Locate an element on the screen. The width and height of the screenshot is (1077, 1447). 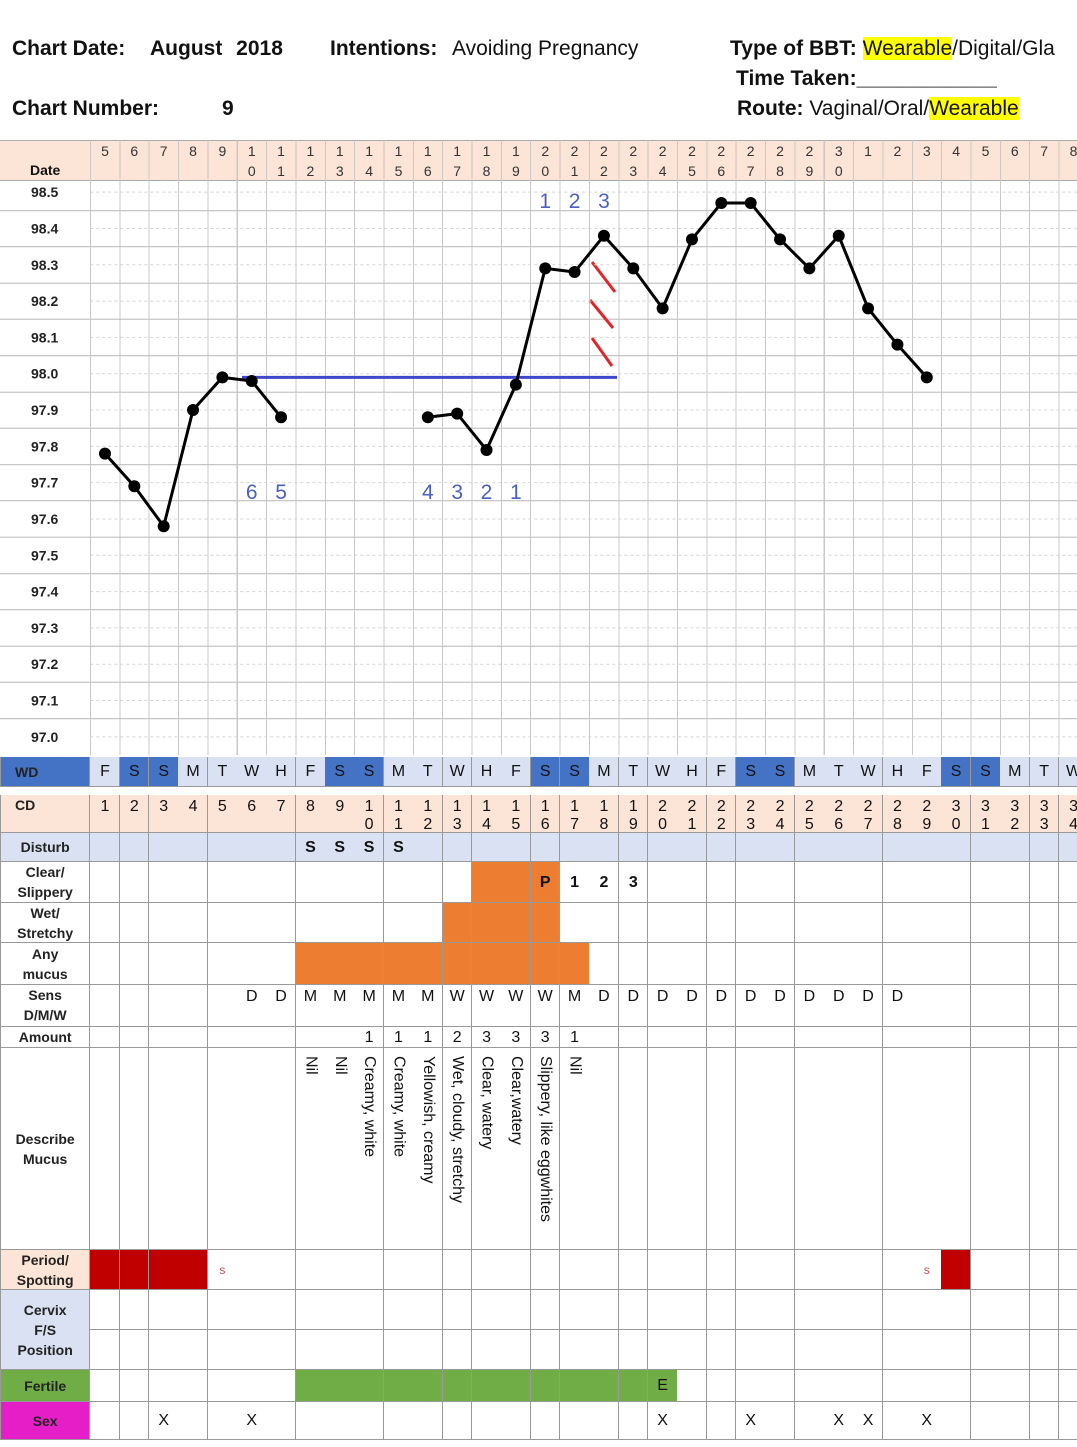
row-label: Disturb is located at coordinates (45, 847).